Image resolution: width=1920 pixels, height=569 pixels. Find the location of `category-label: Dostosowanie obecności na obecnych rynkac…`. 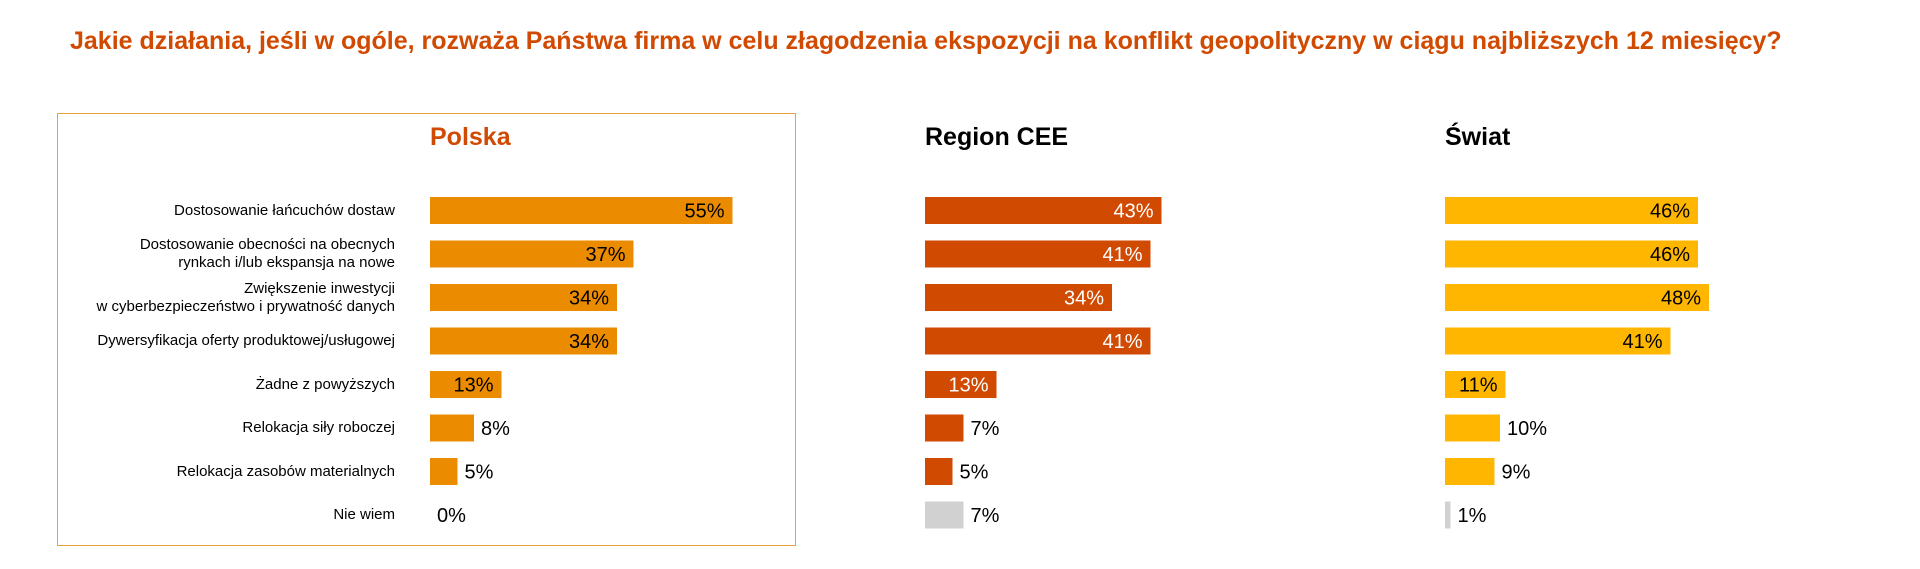

category-label: Dostosowanie obecności na obecnych rynkac… is located at coordinates (267, 253).